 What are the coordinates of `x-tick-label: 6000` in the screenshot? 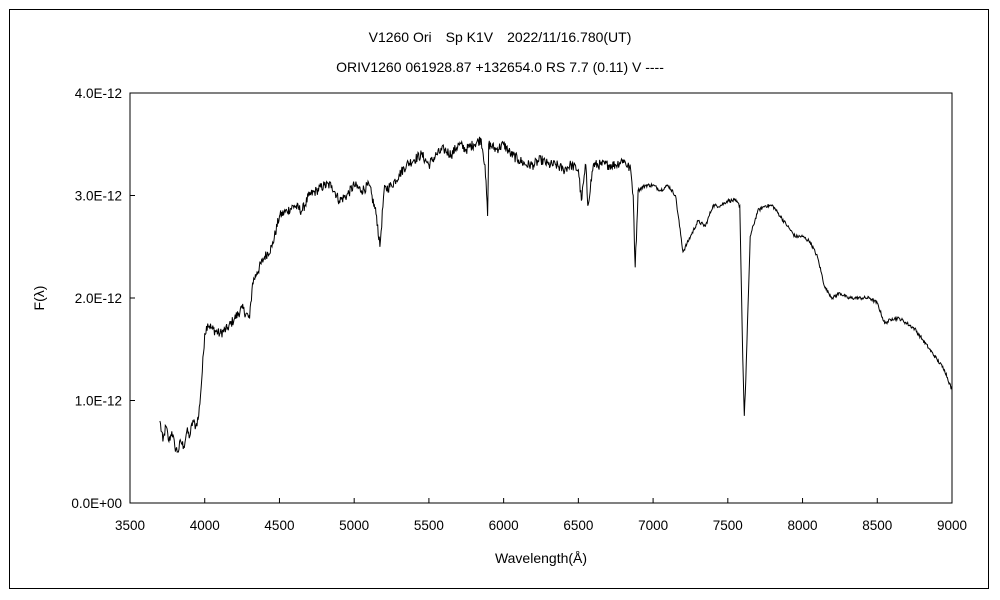 It's located at (504, 525).